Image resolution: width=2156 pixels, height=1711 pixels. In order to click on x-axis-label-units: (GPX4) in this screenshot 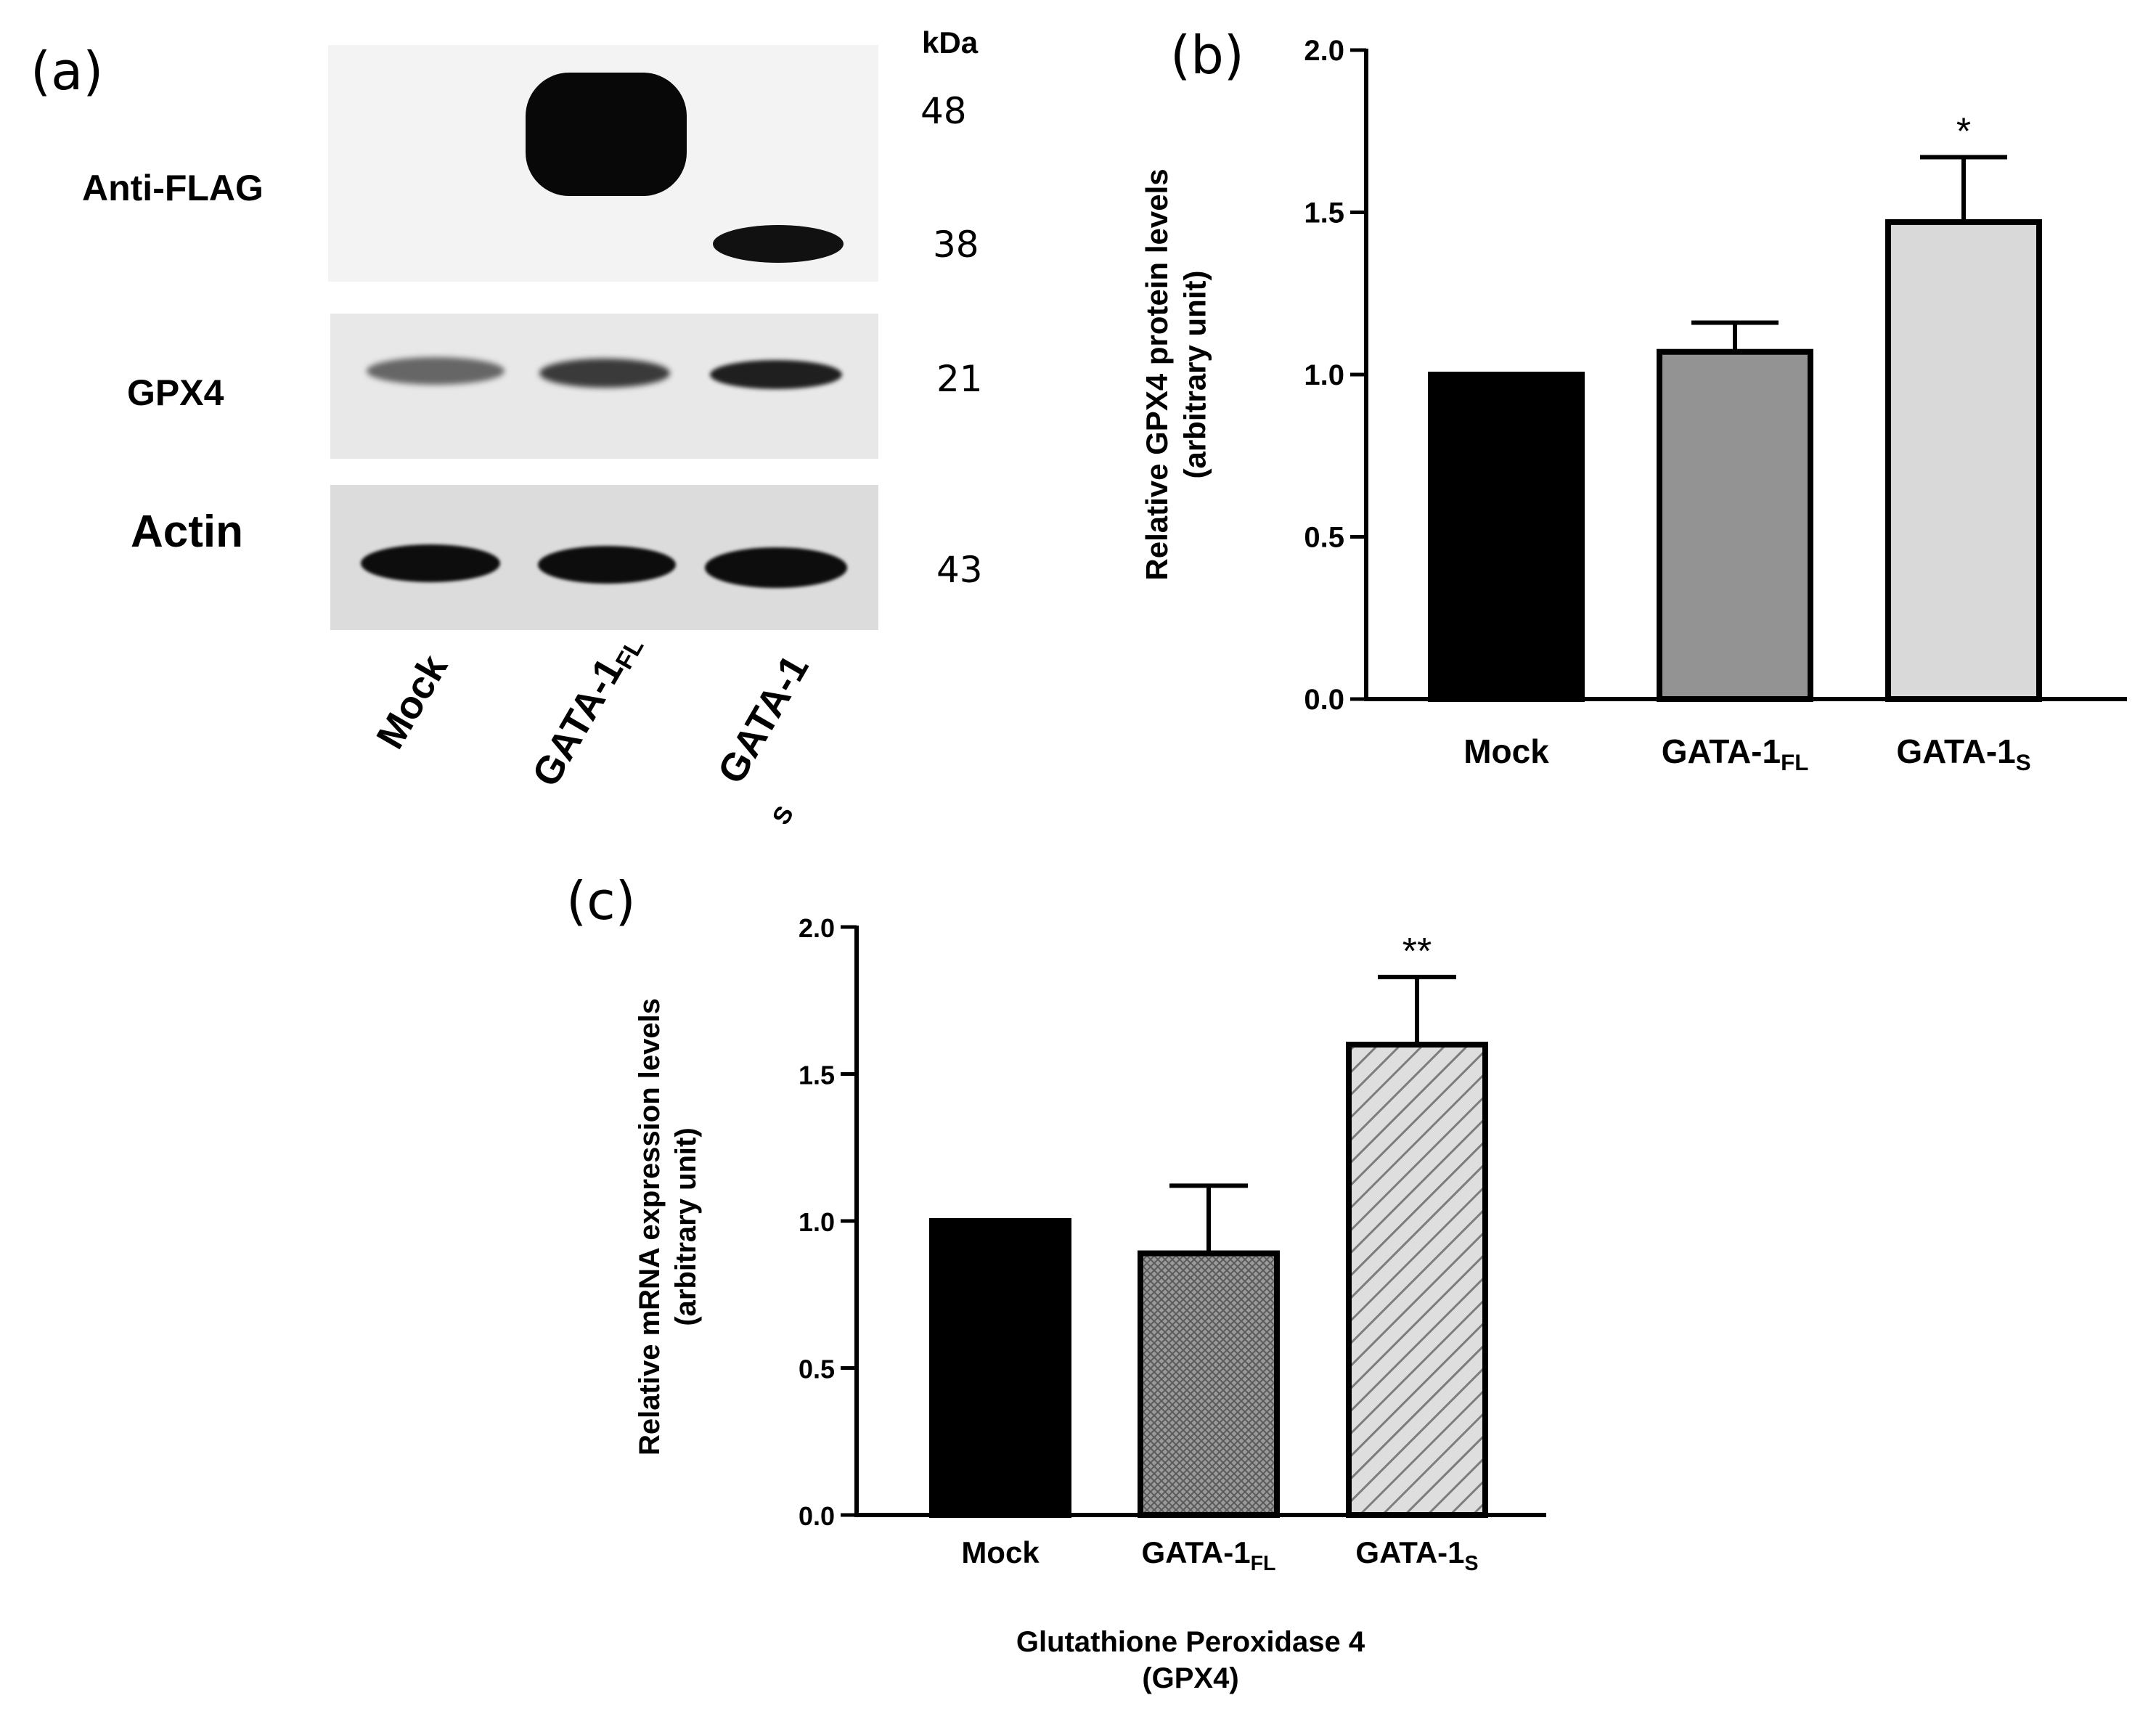, I will do `click(1190, 1678)`.